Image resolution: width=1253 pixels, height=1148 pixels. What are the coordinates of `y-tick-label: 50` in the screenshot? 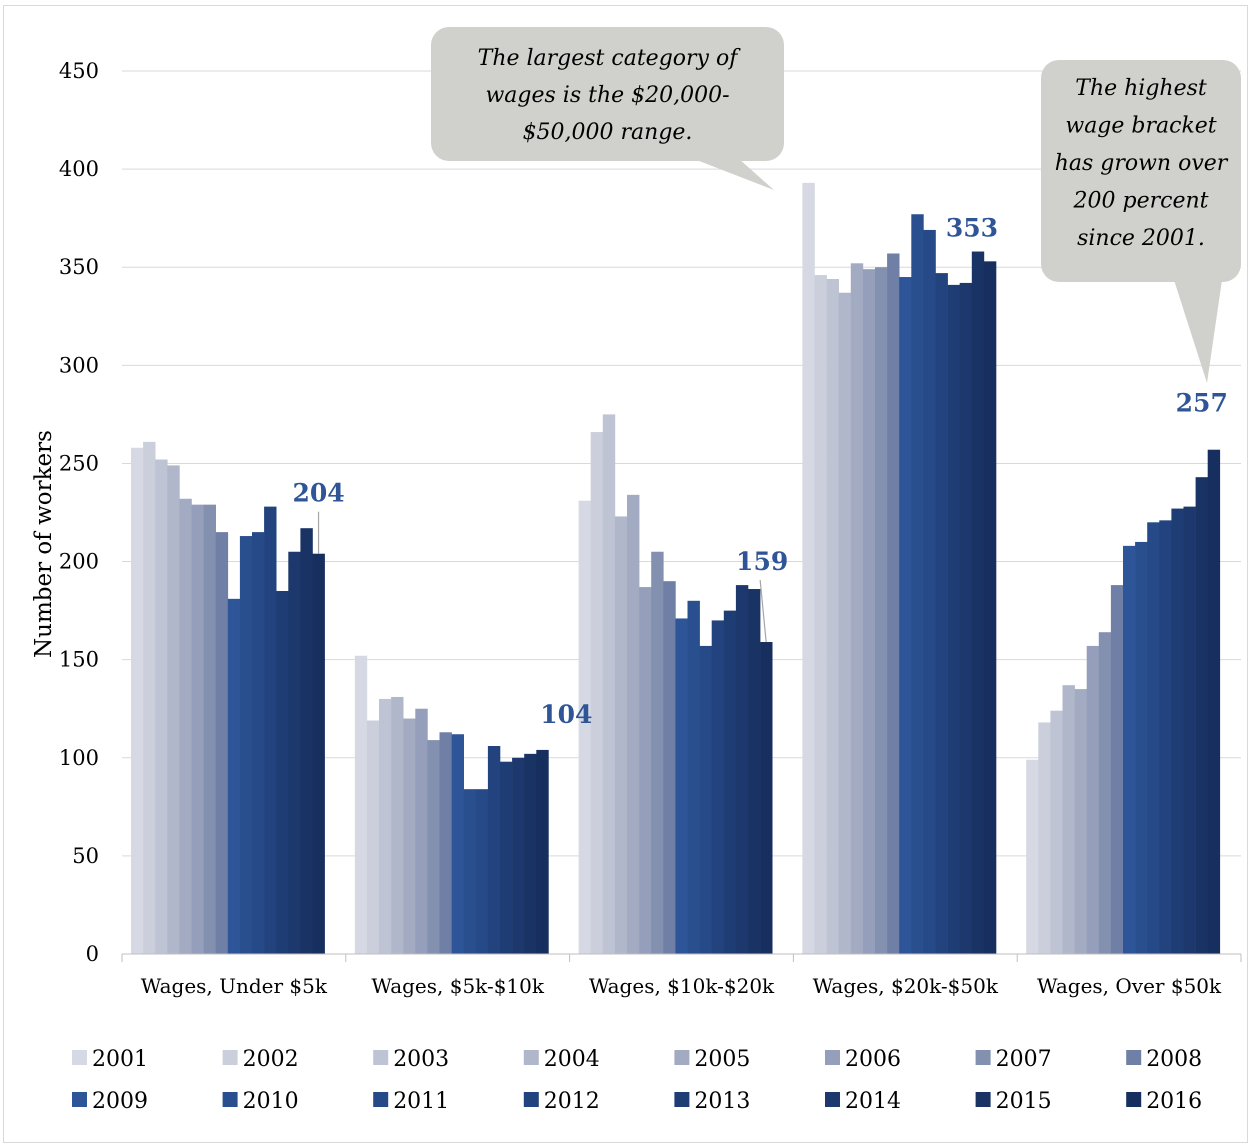 It's located at (85, 856).